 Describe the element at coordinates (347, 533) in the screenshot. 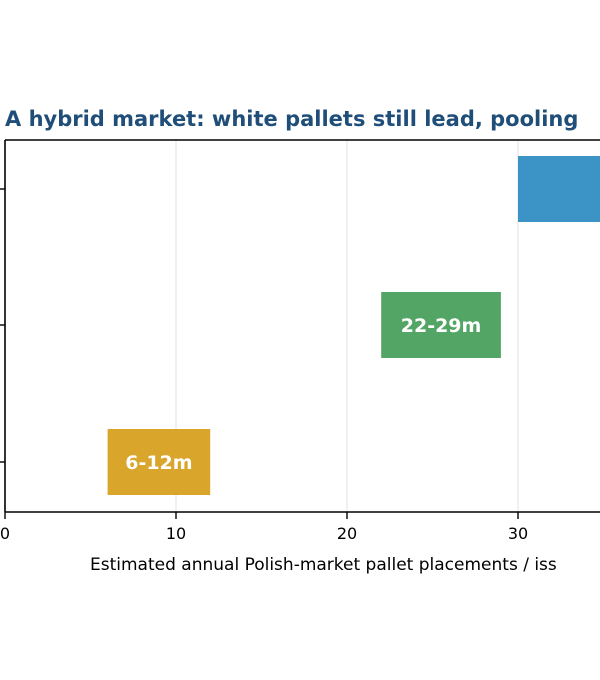

I see `x-tick-label: 20` at that location.